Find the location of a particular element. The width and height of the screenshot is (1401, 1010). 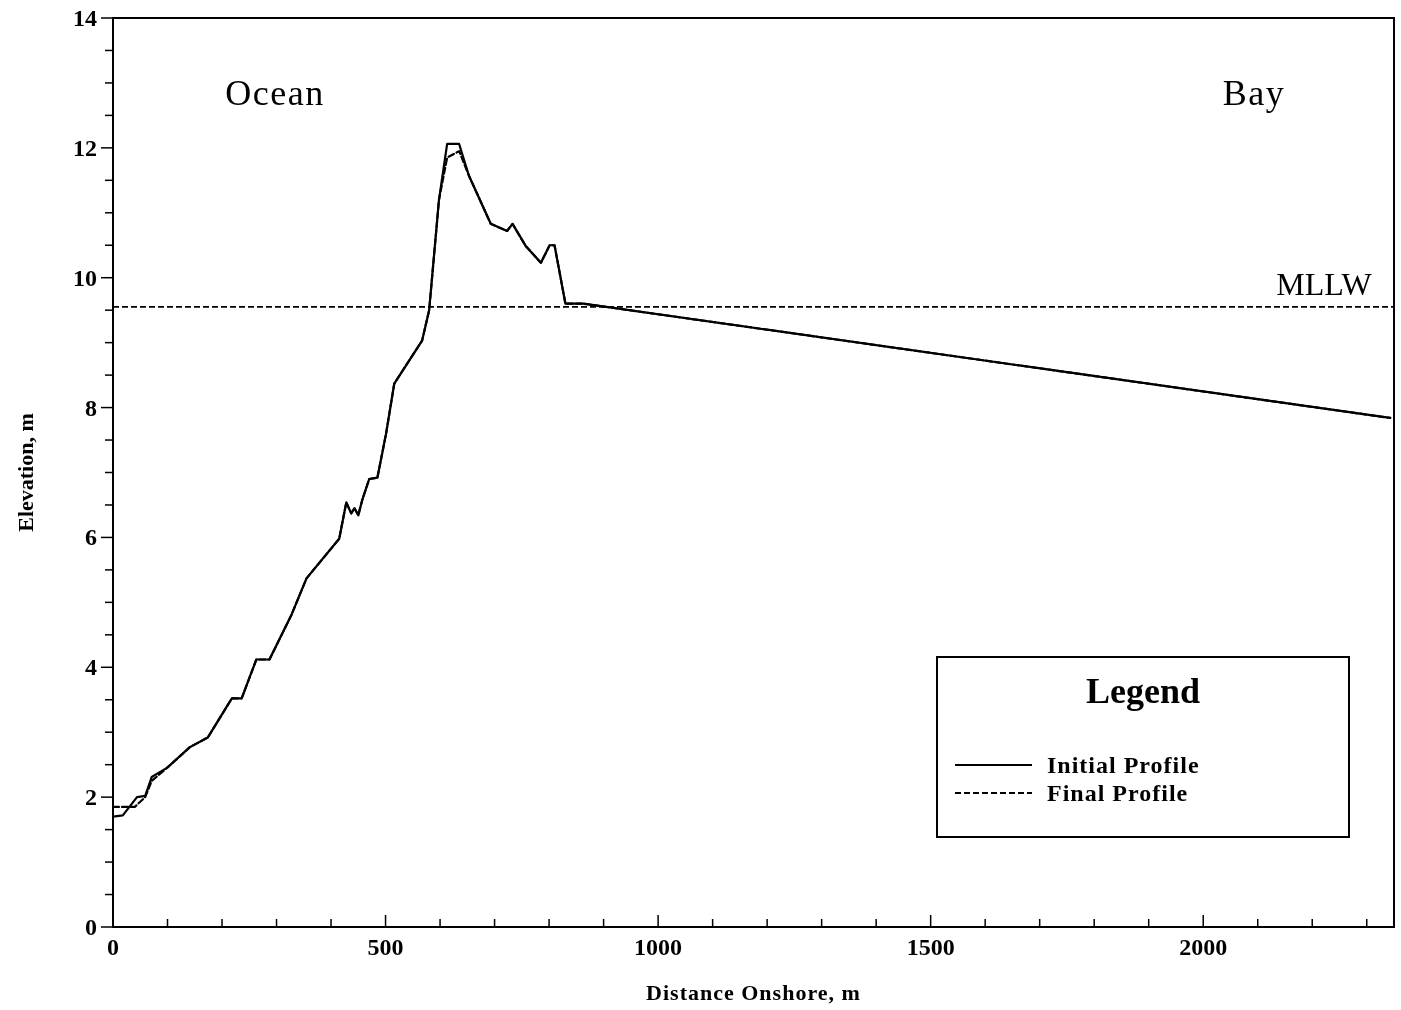

annotation: Ocean is located at coordinates (275, 93).